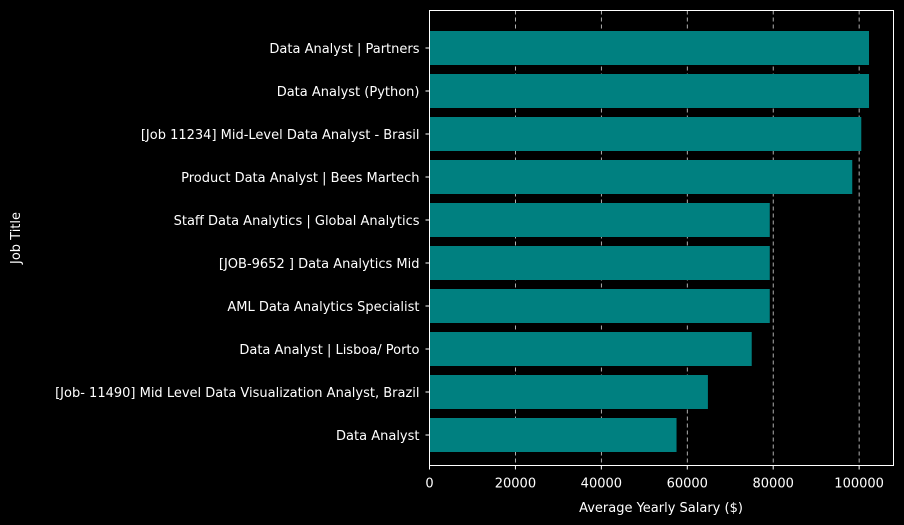 The image size is (904, 525). Describe the element at coordinates (348, 92) in the screenshot. I see `y-tick-label: Data Analyst (Python)` at that location.